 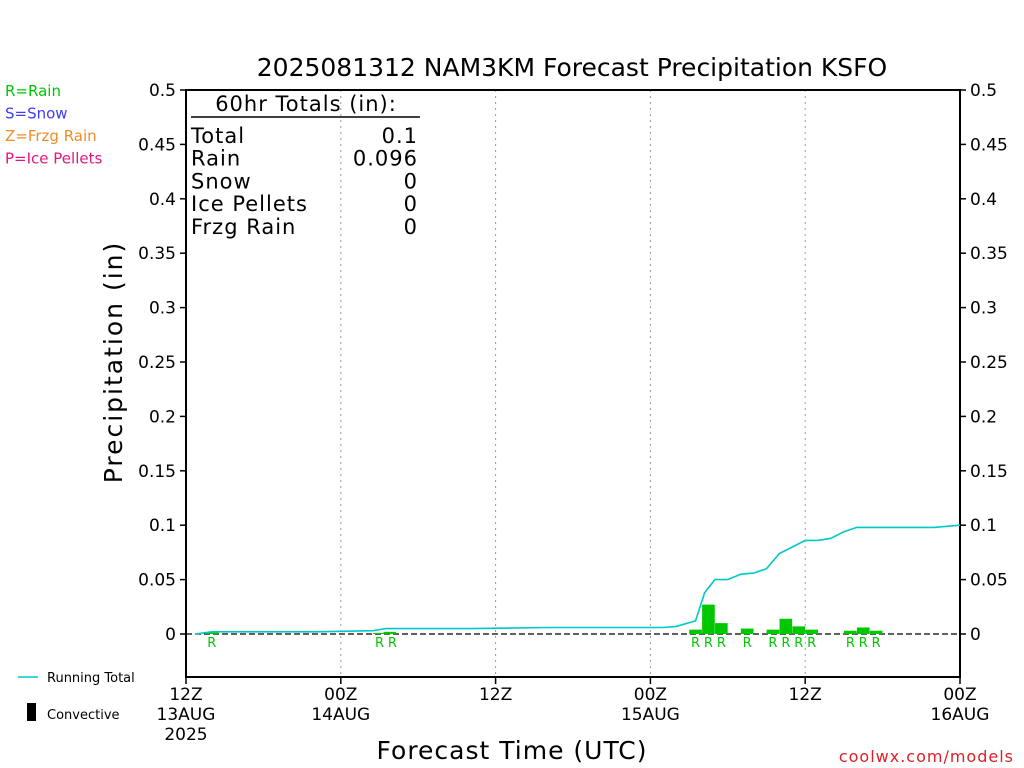 What do you see at coordinates (400, 136) in the screenshot?
I see `totals-row-value: 0.1` at bounding box center [400, 136].